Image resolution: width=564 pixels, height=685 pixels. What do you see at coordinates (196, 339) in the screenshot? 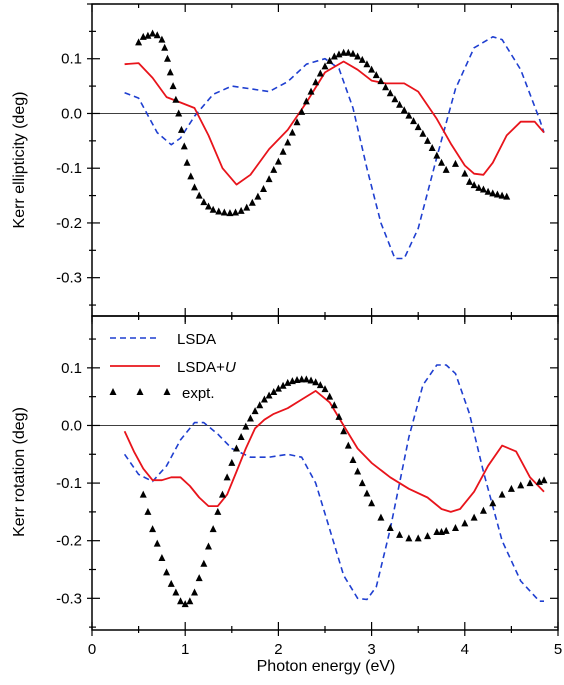
I see `legend-label-lsda: LSDA` at bounding box center [196, 339].